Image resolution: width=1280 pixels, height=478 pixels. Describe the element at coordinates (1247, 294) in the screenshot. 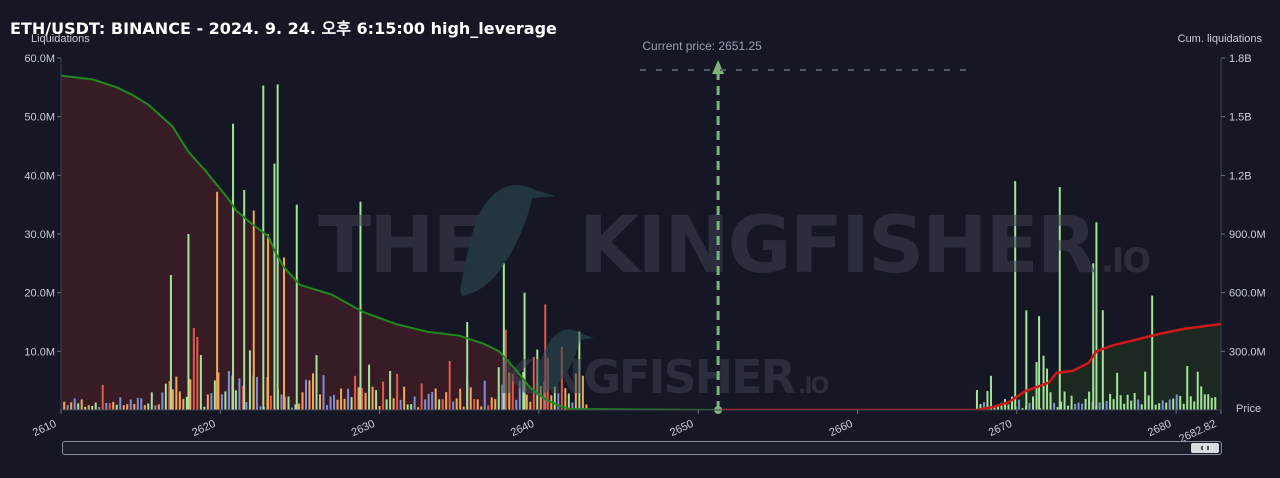

I see `y-right-tick-label: 600.0M` at that location.